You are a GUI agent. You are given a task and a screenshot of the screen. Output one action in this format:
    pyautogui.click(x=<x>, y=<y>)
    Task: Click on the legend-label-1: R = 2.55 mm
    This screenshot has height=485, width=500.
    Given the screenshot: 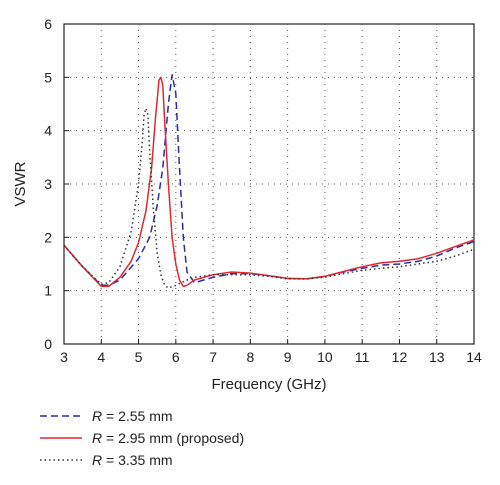 What is the action you would take?
    pyautogui.click(x=132, y=416)
    